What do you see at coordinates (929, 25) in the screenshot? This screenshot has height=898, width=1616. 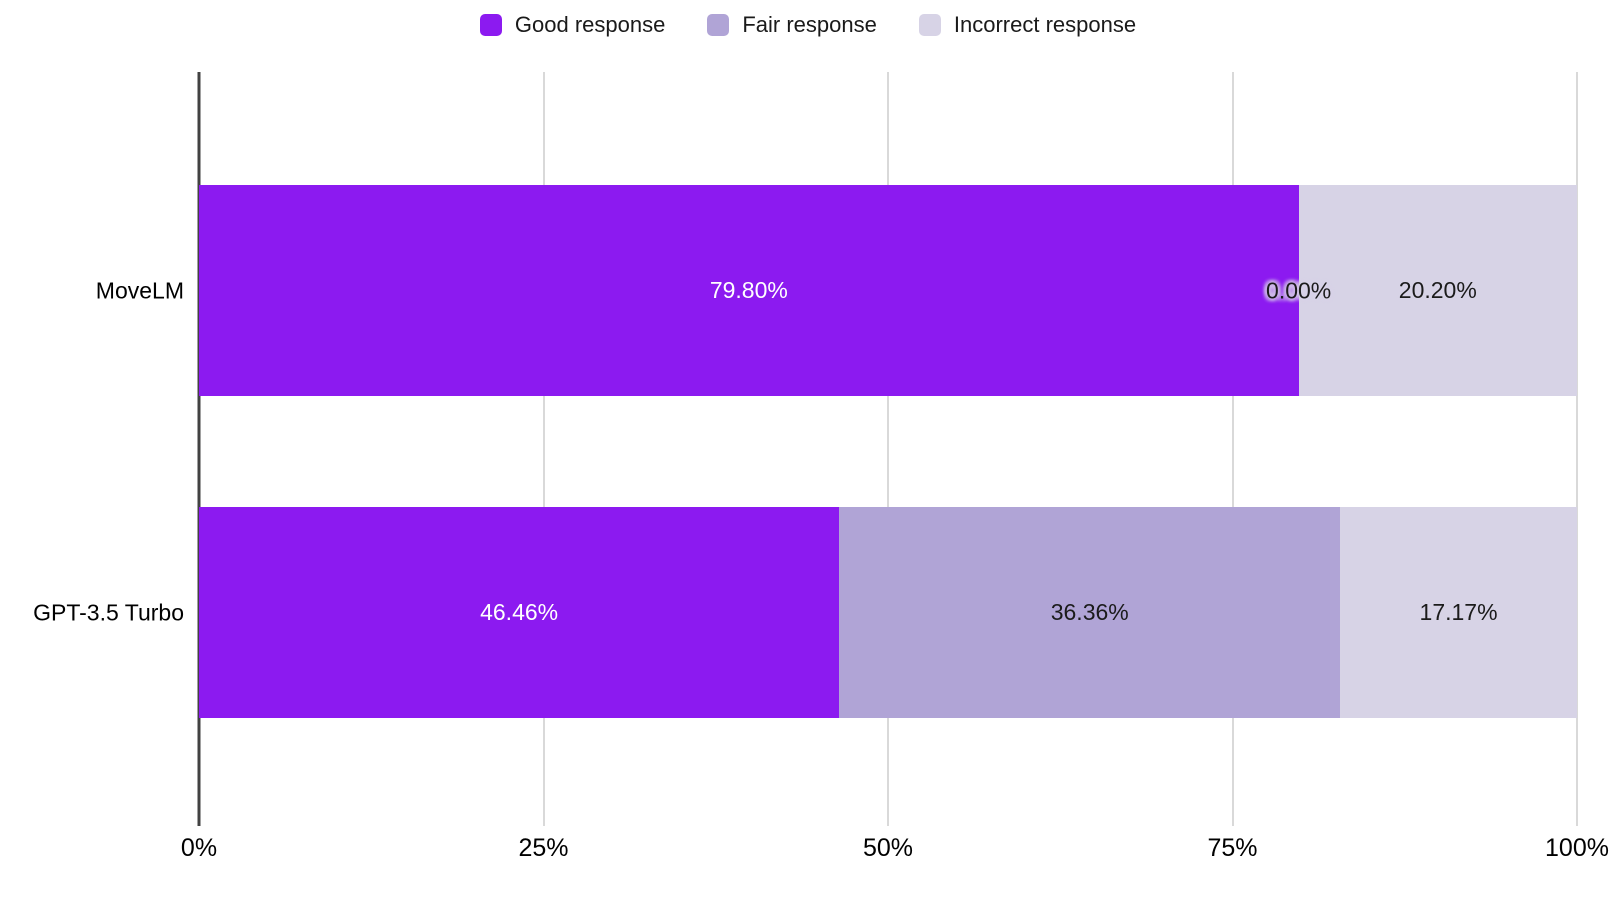 I see `legend-swatch-incorrect-response-icon` at bounding box center [929, 25].